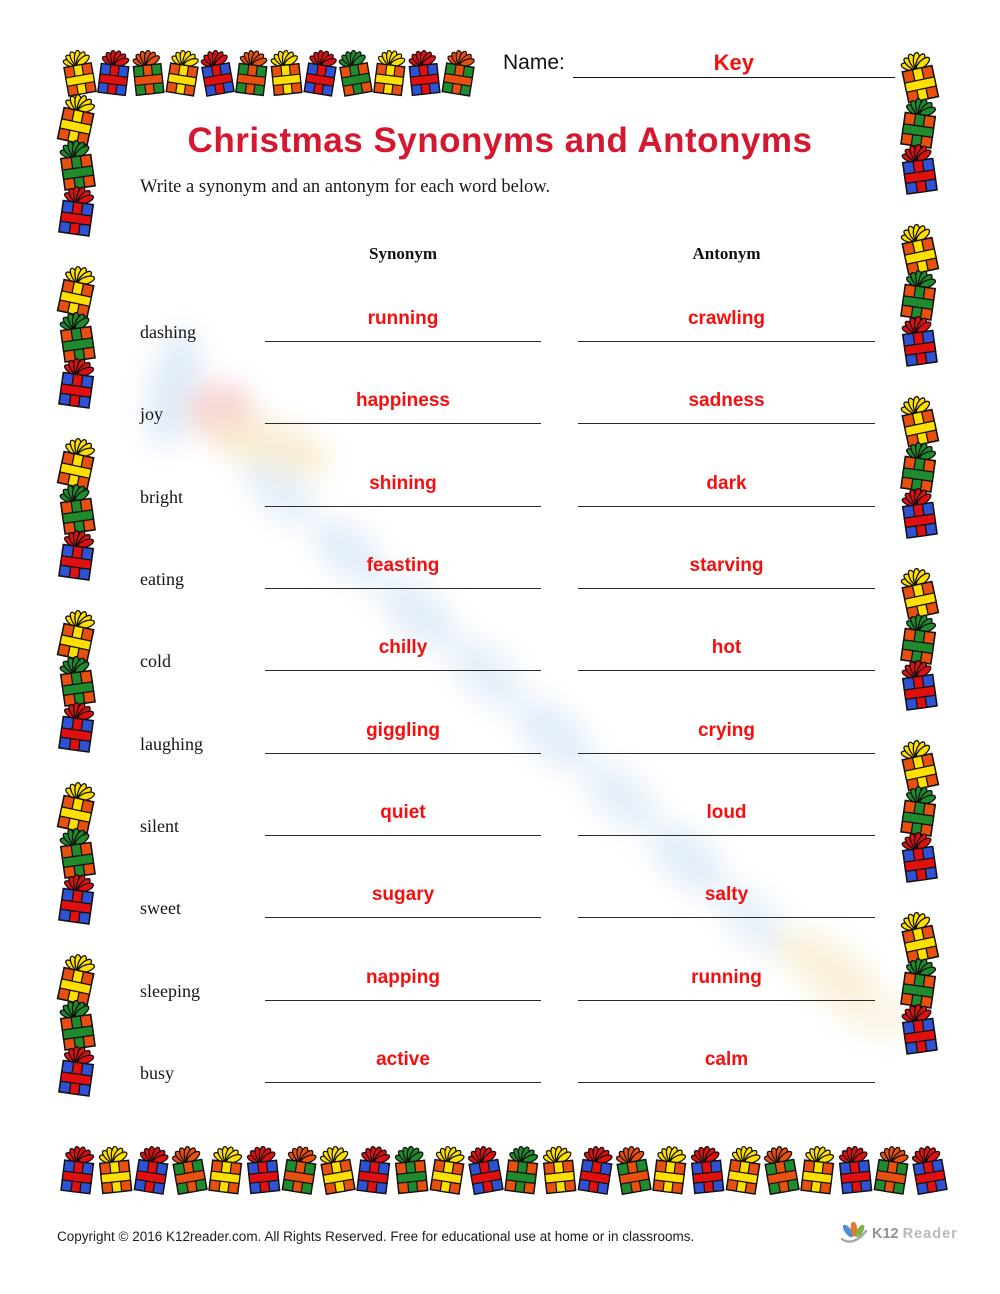 The image size is (1000, 1294). Describe the element at coordinates (403, 894) in the screenshot. I see `synonym-answer: sugary` at that location.